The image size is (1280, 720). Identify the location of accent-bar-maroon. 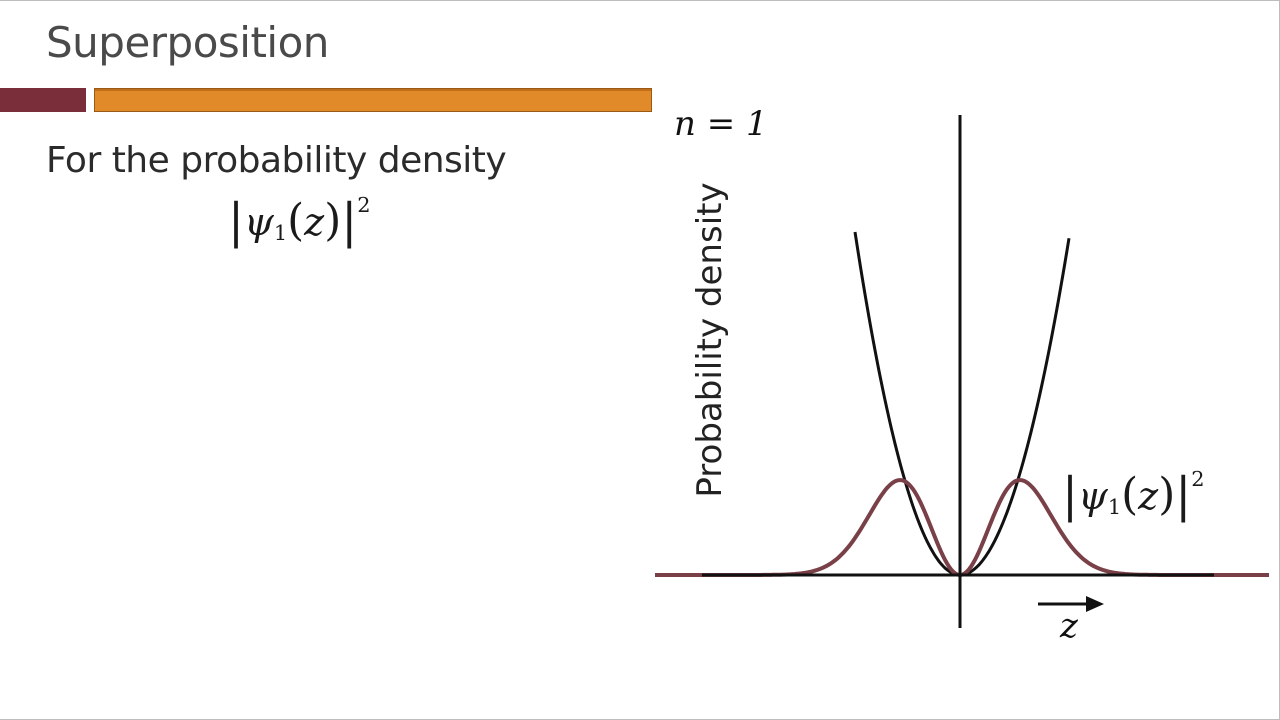
(43, 100).